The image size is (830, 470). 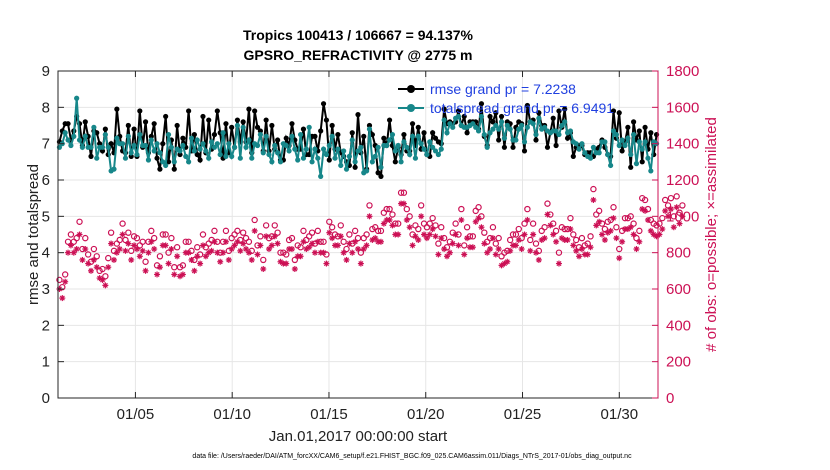 I want to click on x-tick-label: 01/20, so click(x=426, y=414).